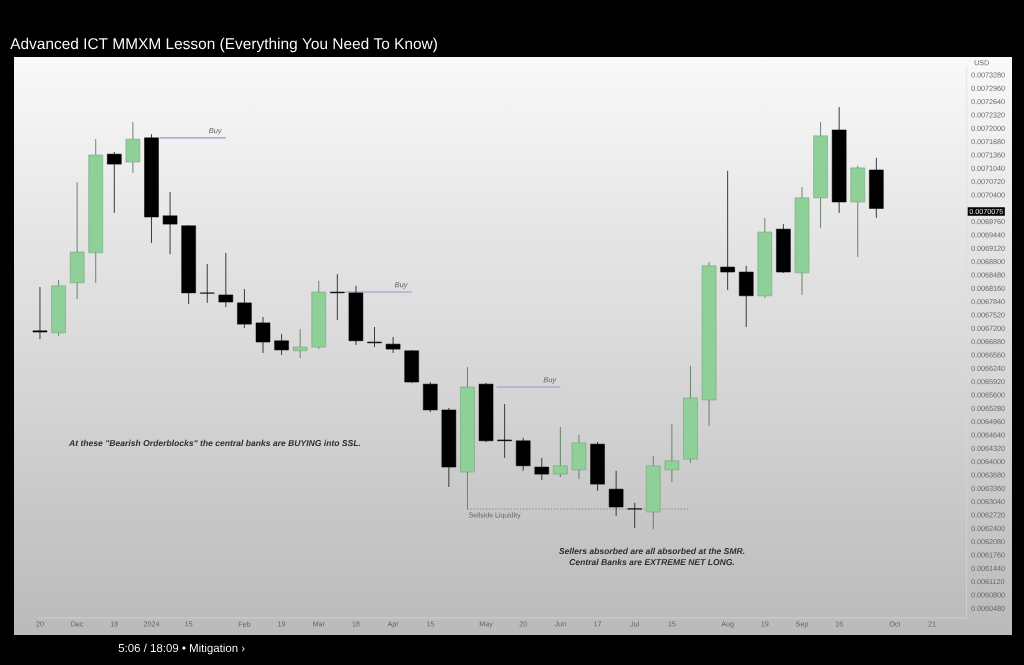 The height and width of the screenshot is (665, 1024). I want to click on annotation: Central Banks are EXTREME NET LONG., so click(652, 562).